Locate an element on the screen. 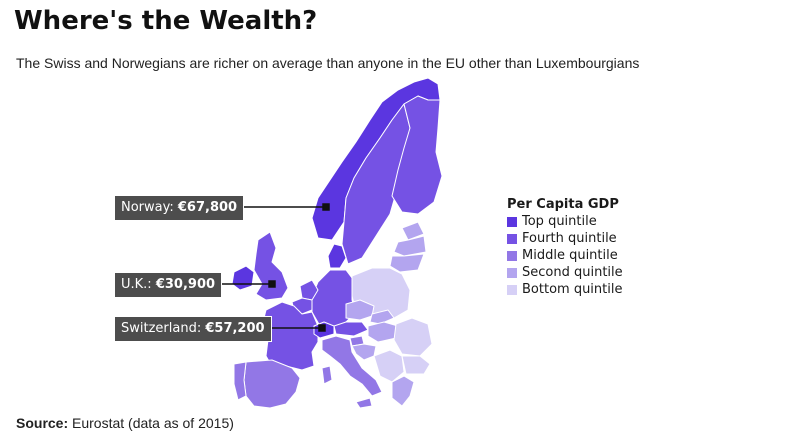 The image size is (788, 441). source-text: Eurostat (data as of 2015) is located at coordinates (153, 423).